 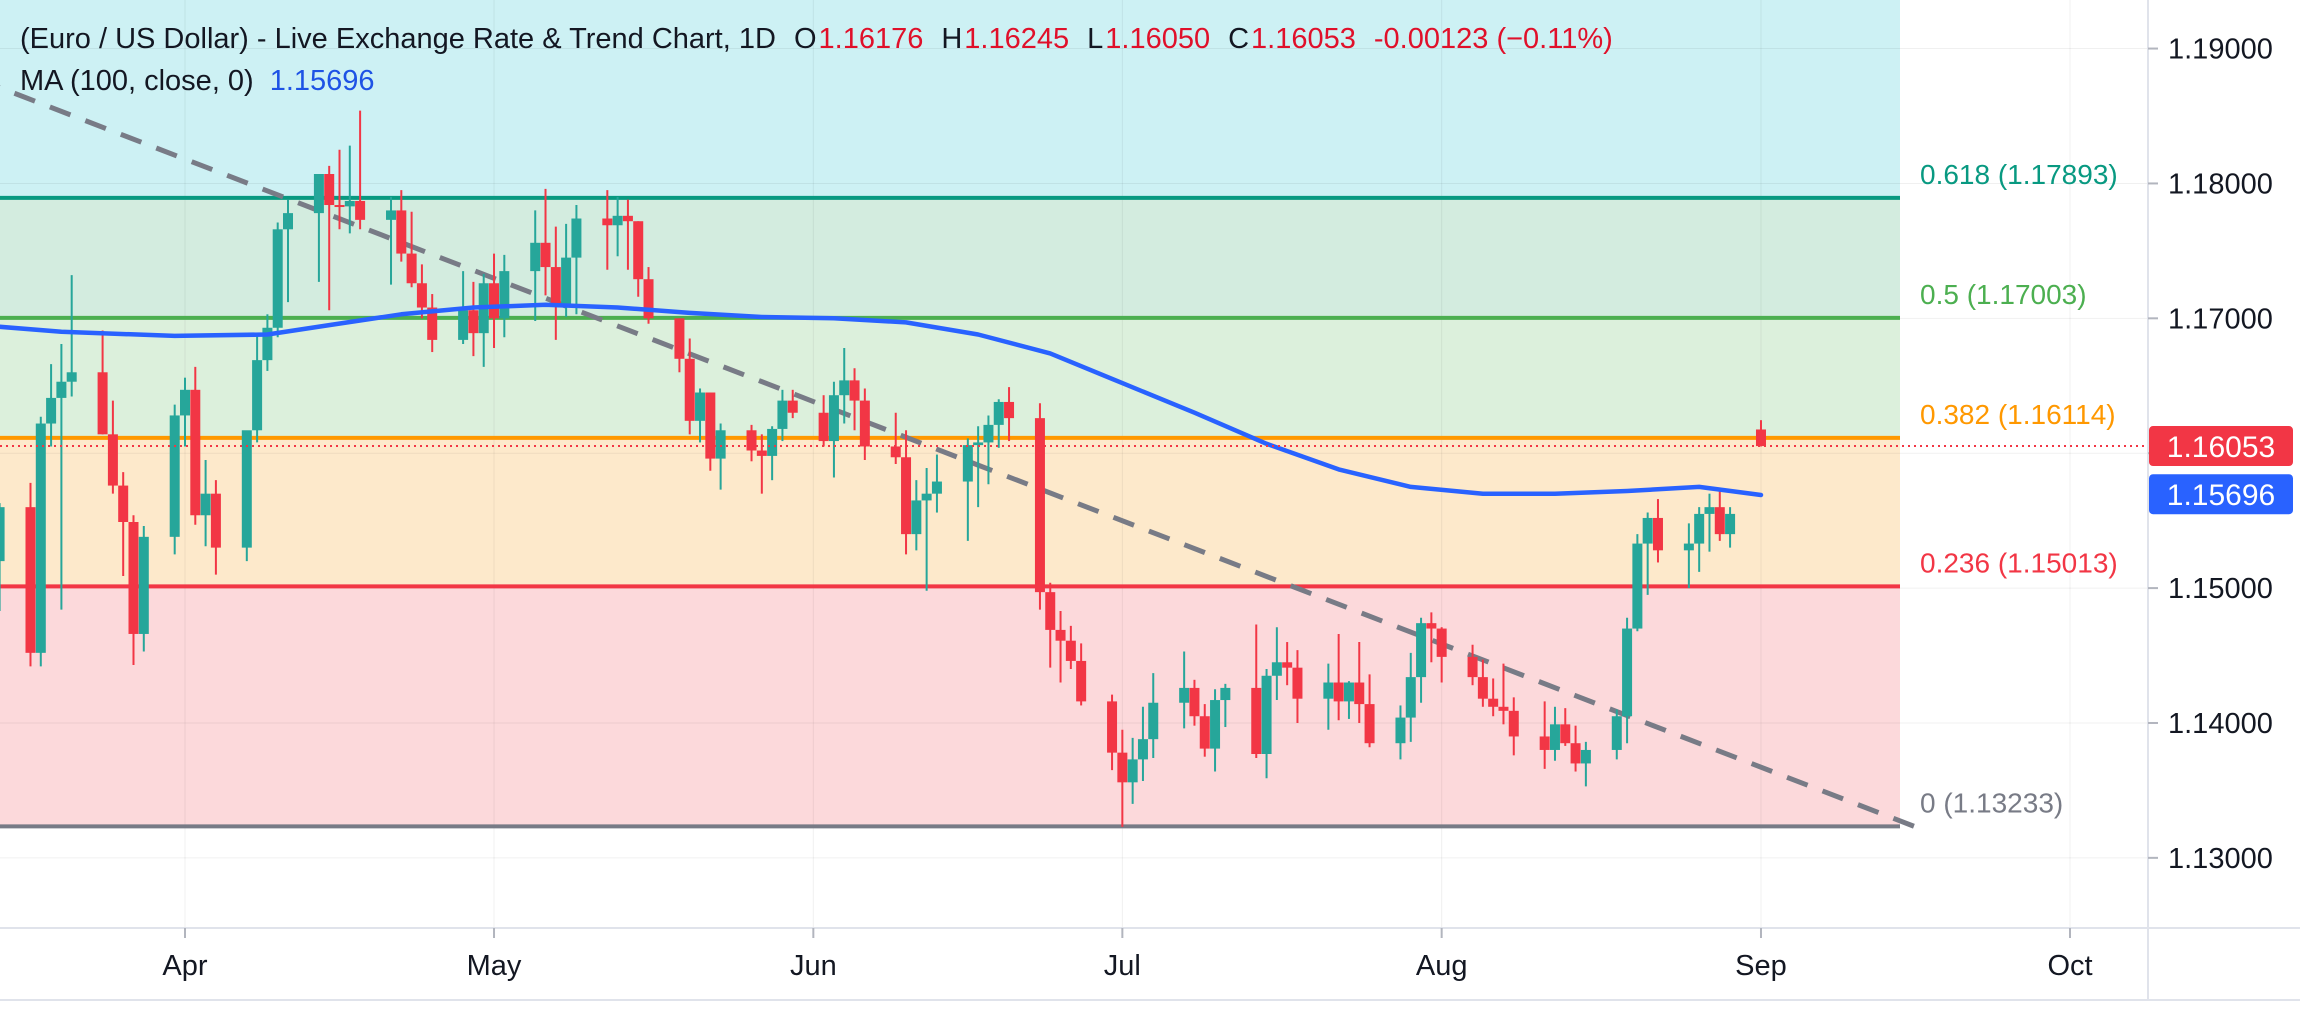 I want to click on ohlc-change: -0.00123, so click(x=1431, y=39).